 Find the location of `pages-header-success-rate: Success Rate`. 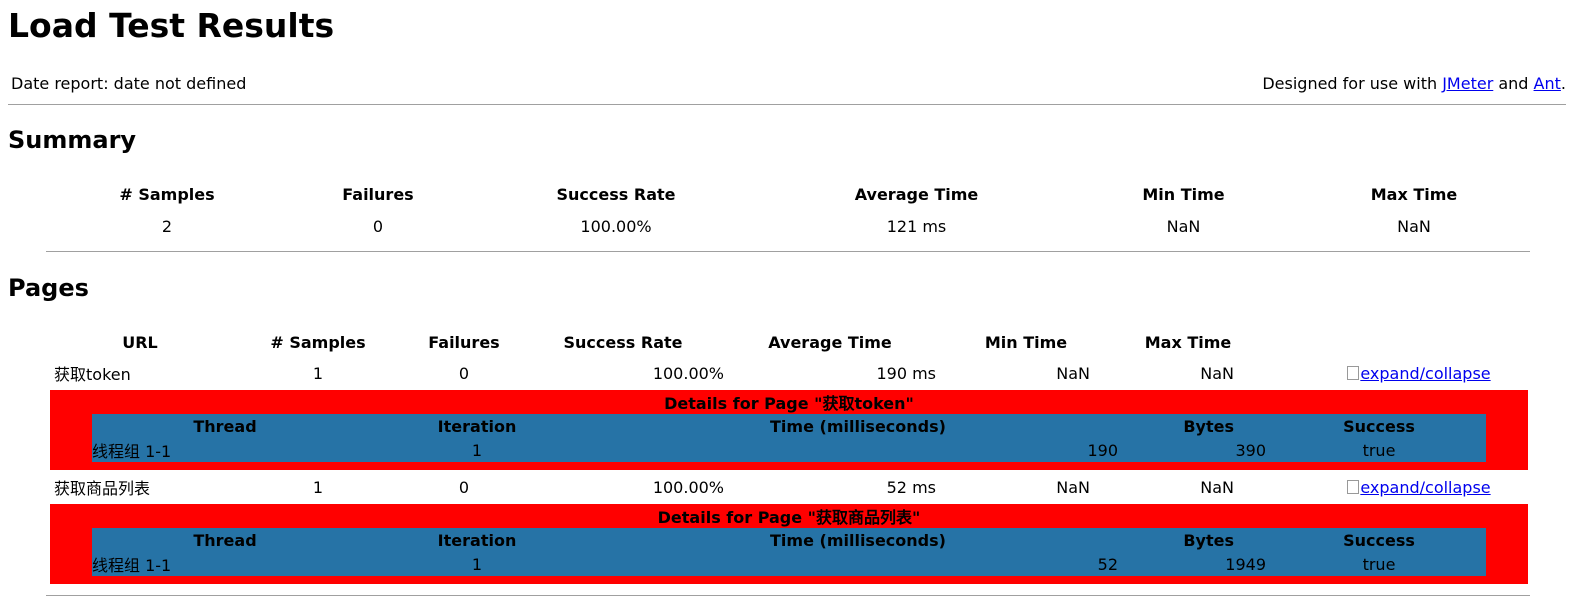

pages-header-success-rate: Success Rate is located at coordinates (623, 342).